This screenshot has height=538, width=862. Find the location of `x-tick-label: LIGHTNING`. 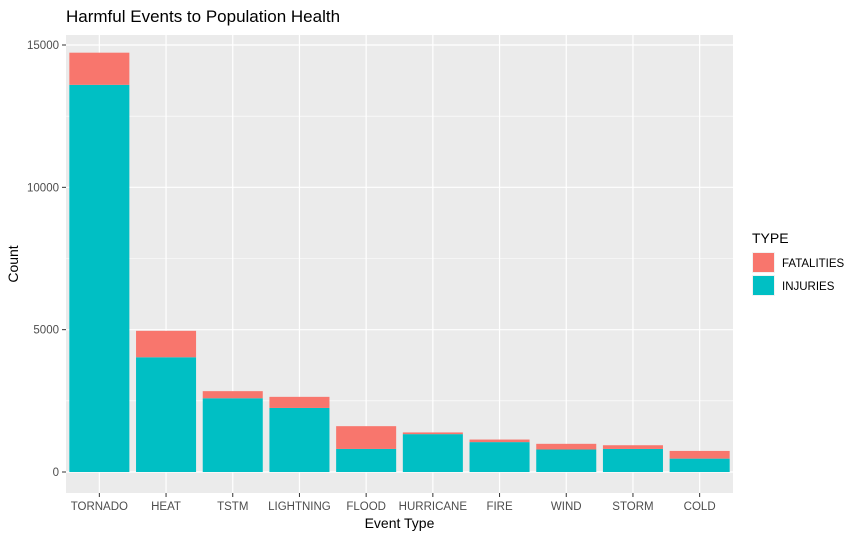

x-tick-label: LIGHTNING is located at coordinates (299, 507).